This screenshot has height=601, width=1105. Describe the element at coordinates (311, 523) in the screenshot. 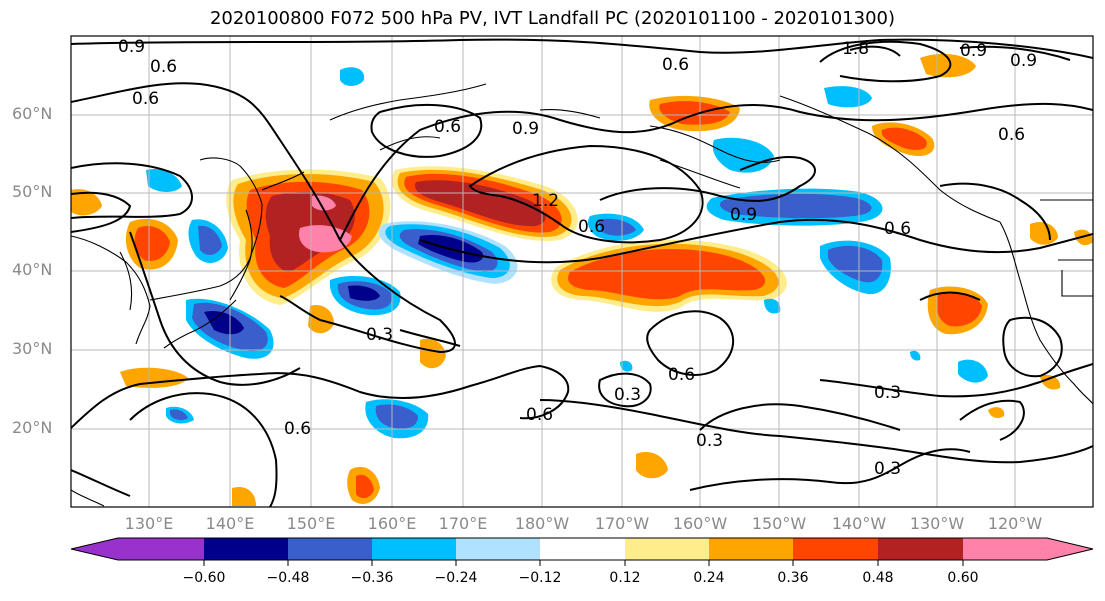

I see `lon-label-150e: 150°E` at that location.